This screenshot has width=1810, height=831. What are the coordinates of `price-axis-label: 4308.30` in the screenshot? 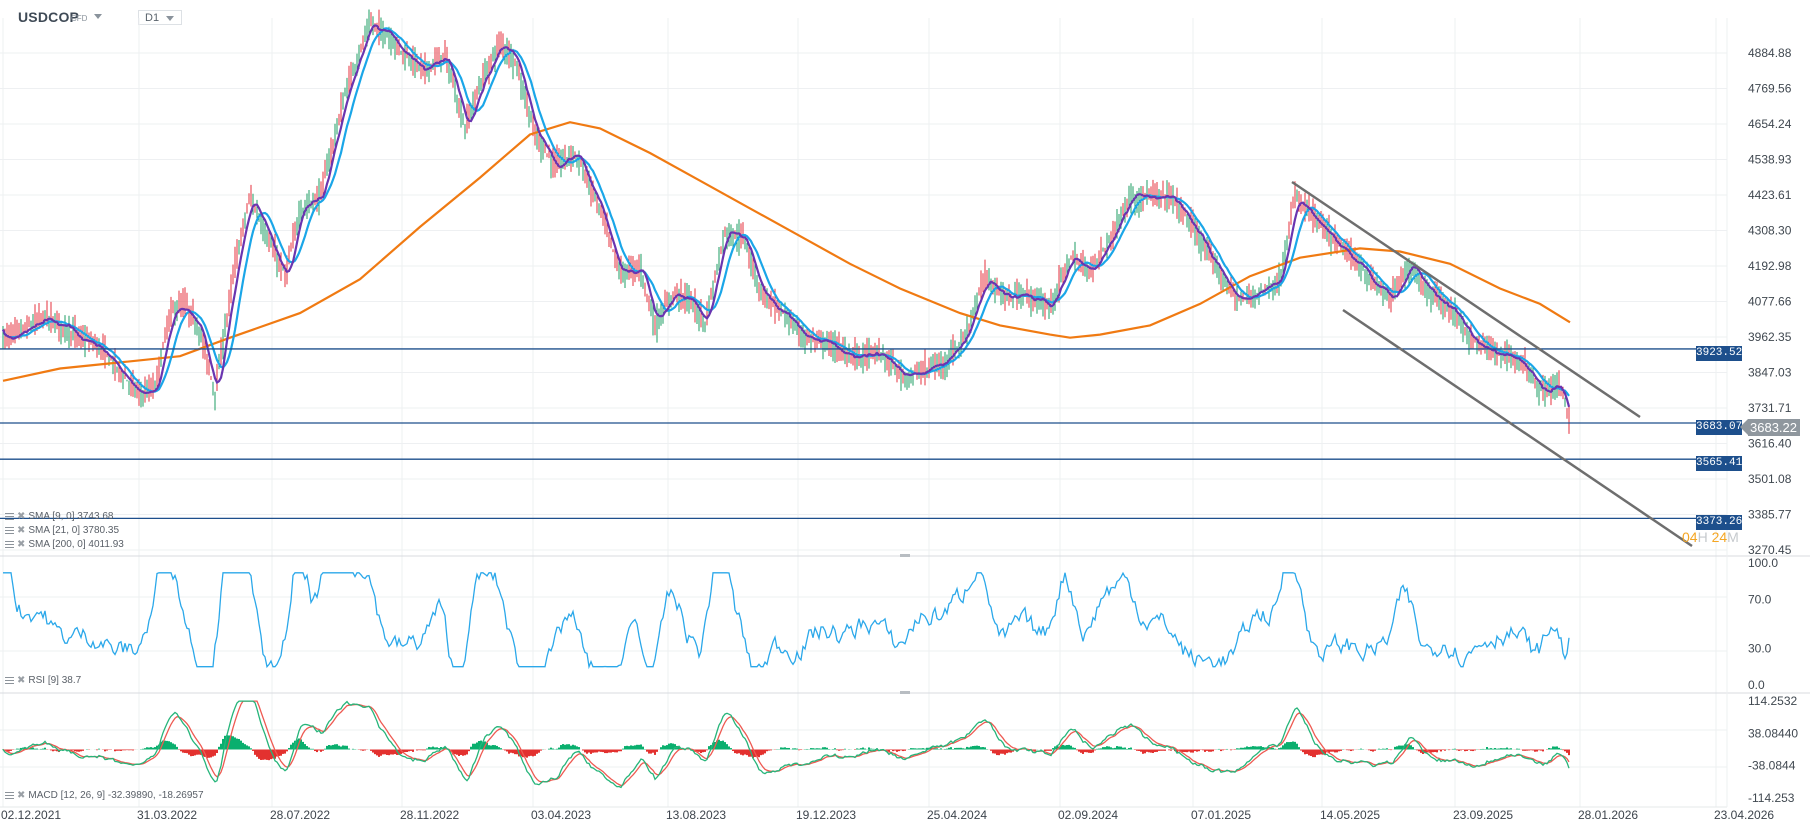 It's located at (1770, 230).